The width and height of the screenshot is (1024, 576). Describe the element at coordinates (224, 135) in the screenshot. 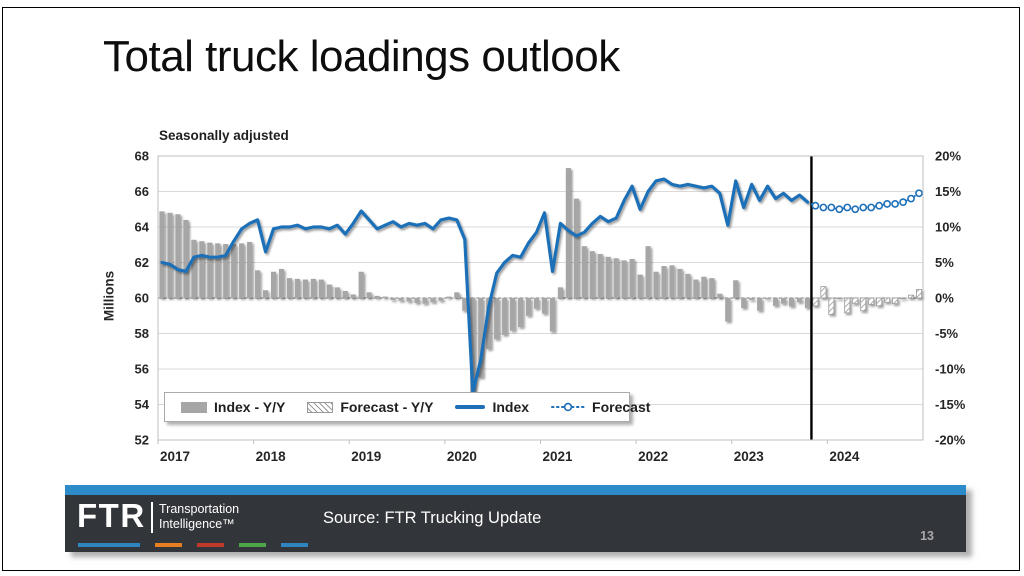

I see `chart-subtitle: Seasonally adjusted` at that location.